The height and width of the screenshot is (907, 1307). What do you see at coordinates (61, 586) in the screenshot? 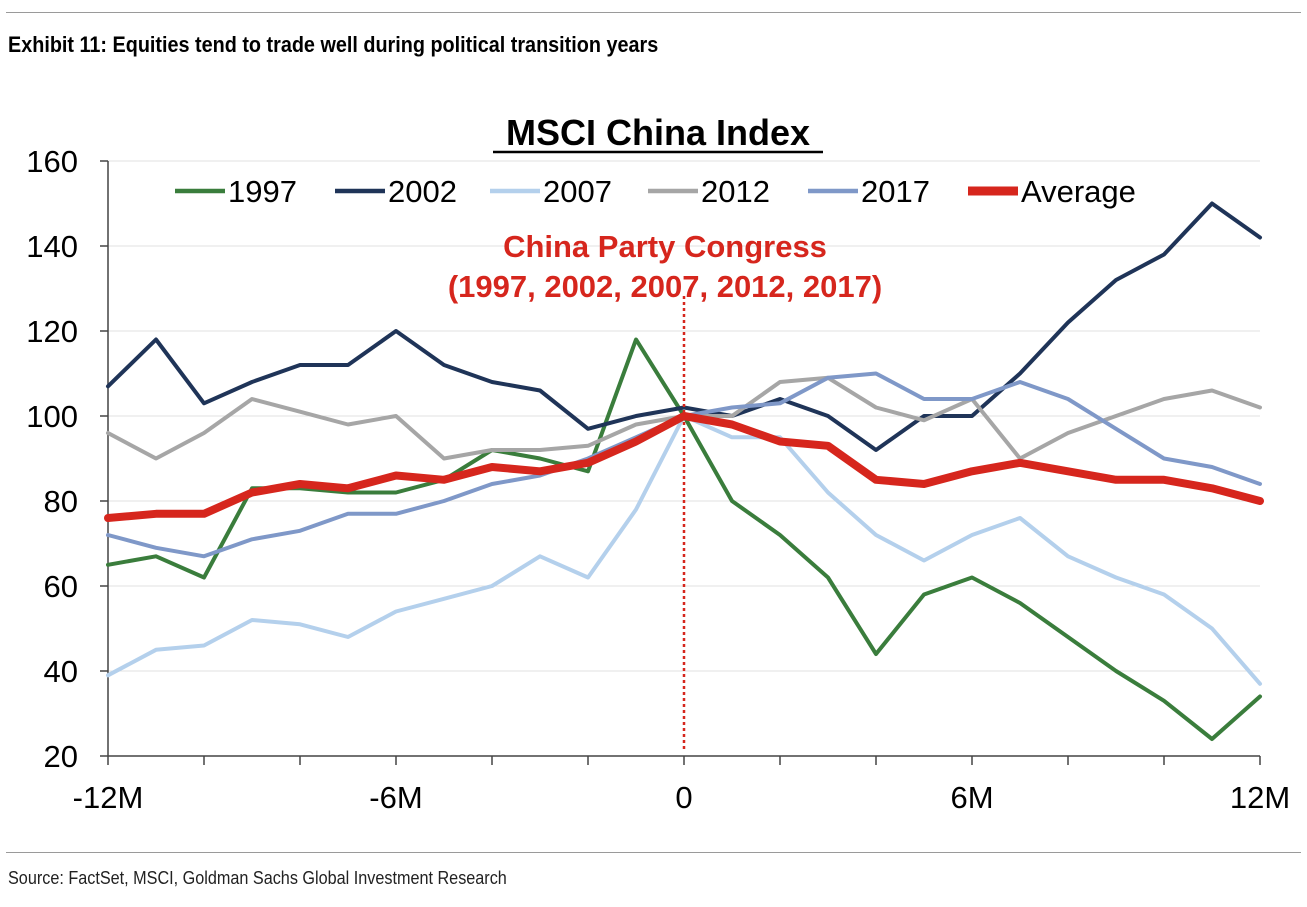
I see `y-tick-label: 60` at bounding box center [61, 586].